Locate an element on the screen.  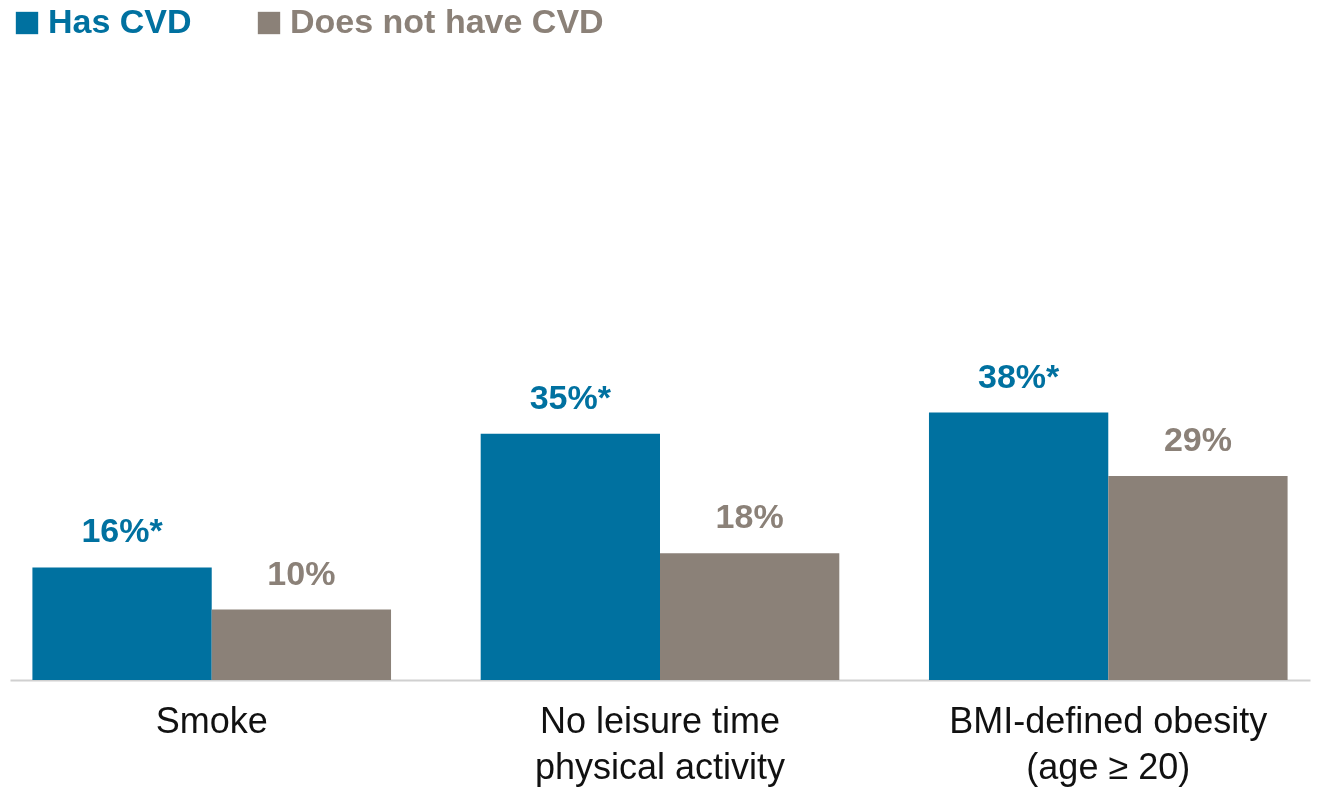
data-label: 38%* is located at coordinates (1019, 375).